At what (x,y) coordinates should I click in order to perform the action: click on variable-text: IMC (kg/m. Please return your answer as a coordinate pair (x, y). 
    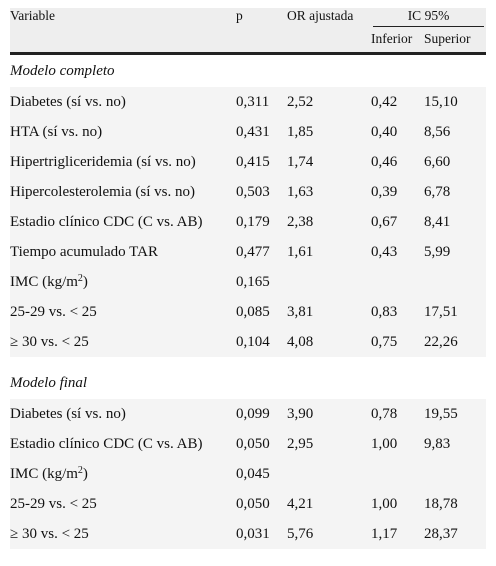
    Looking at the image, I should click on (44, 473).